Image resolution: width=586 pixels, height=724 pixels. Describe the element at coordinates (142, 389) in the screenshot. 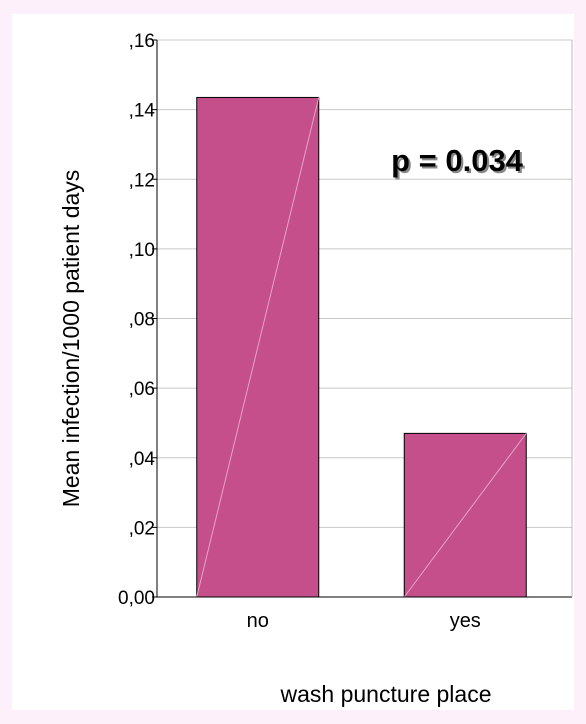

I see `y-tick-label: ,06` at that location.